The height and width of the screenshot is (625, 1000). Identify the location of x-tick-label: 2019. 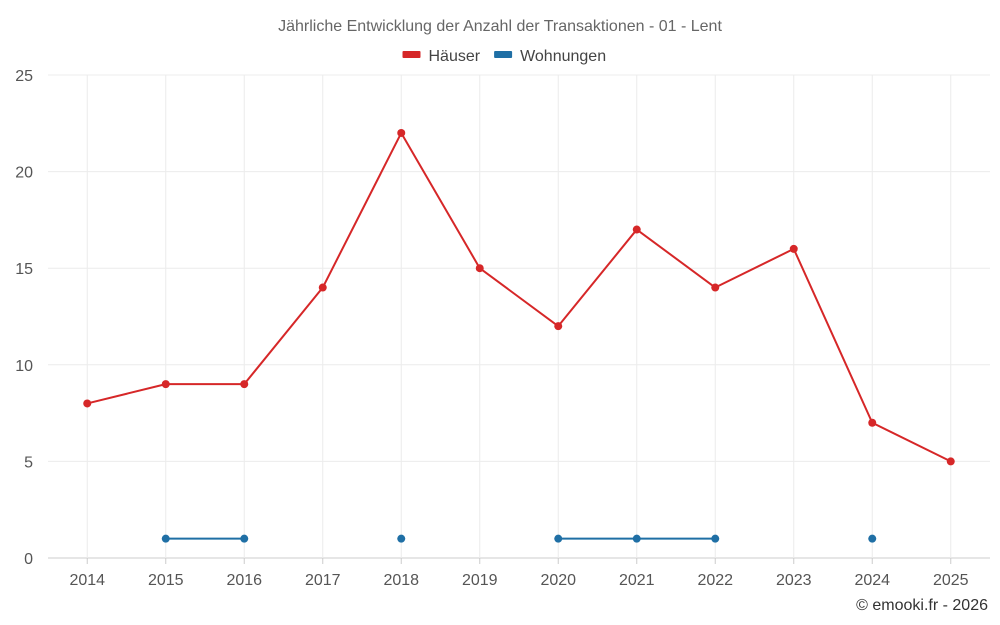
(480, 580).